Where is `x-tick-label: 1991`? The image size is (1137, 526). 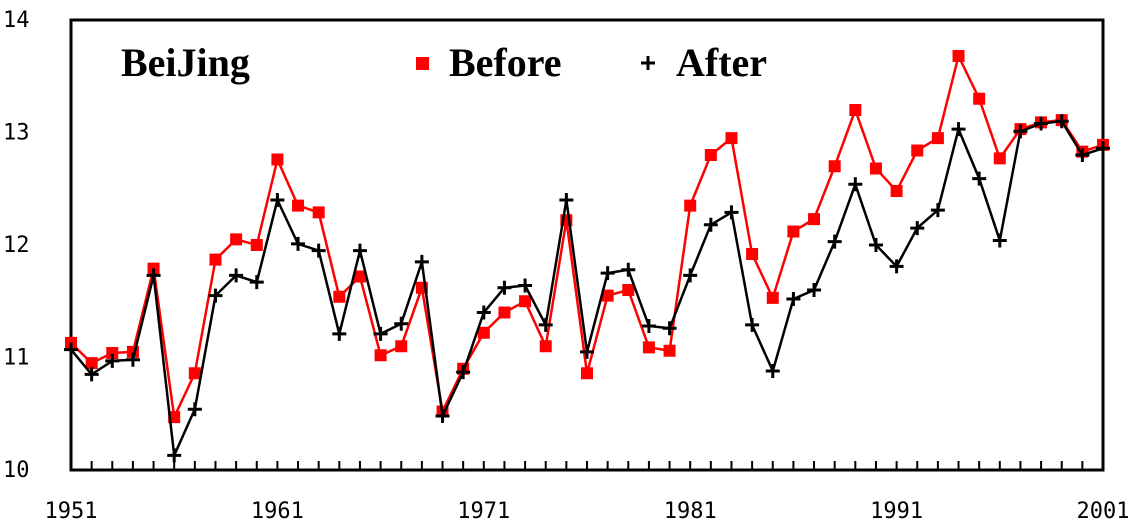
x-tick-label: 1991 is located at coordinates (896, 511).